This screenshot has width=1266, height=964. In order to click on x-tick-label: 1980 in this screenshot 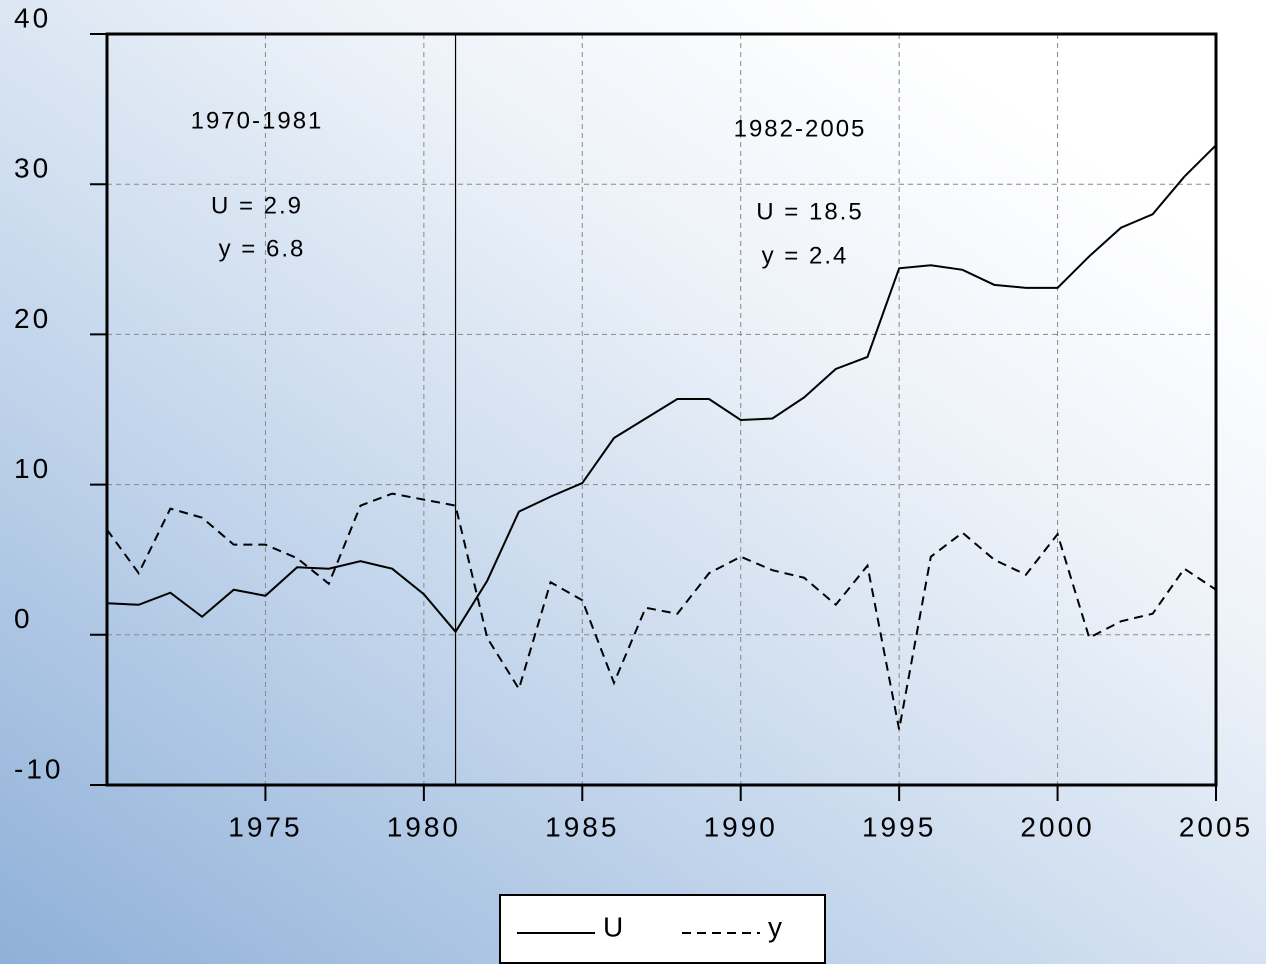, I will do `click(424, 826)`.